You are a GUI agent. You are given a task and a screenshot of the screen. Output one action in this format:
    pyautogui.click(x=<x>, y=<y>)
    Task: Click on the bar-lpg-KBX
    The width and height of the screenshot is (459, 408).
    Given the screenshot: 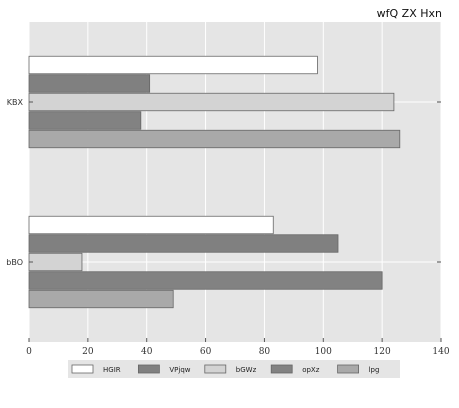 What is the action you would take?
    pyautogui.click(x=214, y=139)
    